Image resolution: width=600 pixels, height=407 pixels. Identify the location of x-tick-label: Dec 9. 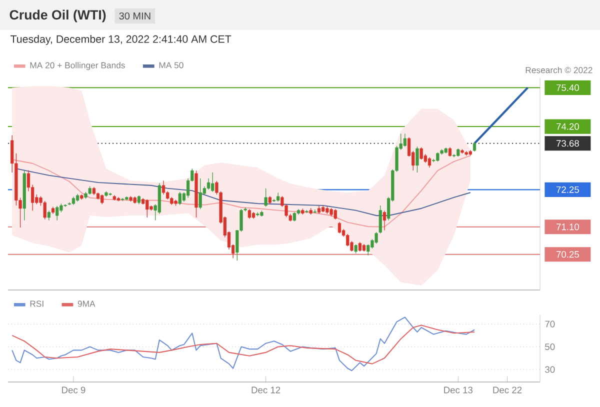
(74, 390).